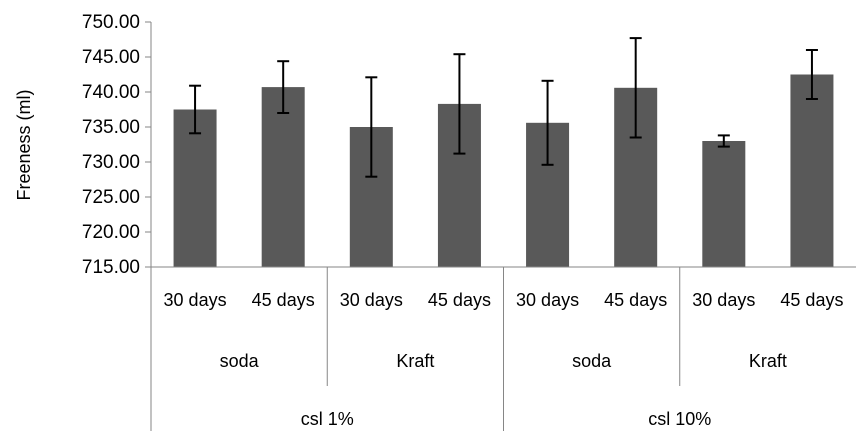 The width and height of the screenshot is (856, 431). Describe the element at coordinates (111, 162) in the screenshot. I see `y-tick-label: 730.00` at that location.